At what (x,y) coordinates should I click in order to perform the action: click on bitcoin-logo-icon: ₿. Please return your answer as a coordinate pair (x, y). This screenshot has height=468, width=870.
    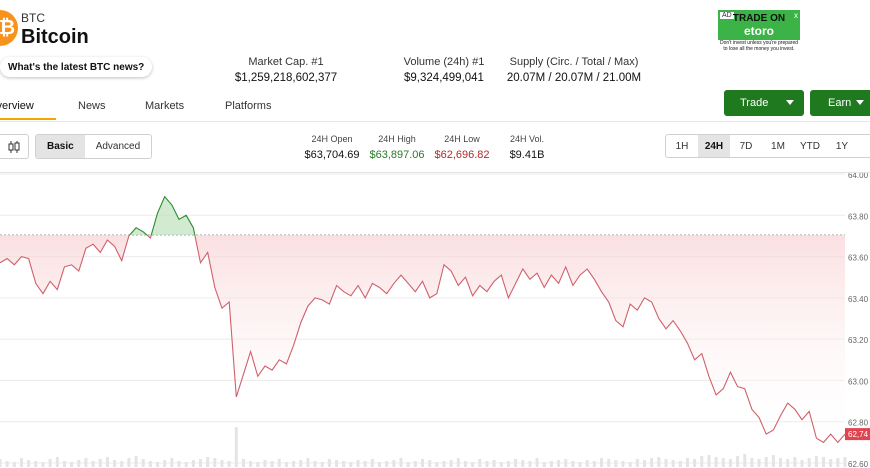
    Looking at the image, I should click on (9, 28).